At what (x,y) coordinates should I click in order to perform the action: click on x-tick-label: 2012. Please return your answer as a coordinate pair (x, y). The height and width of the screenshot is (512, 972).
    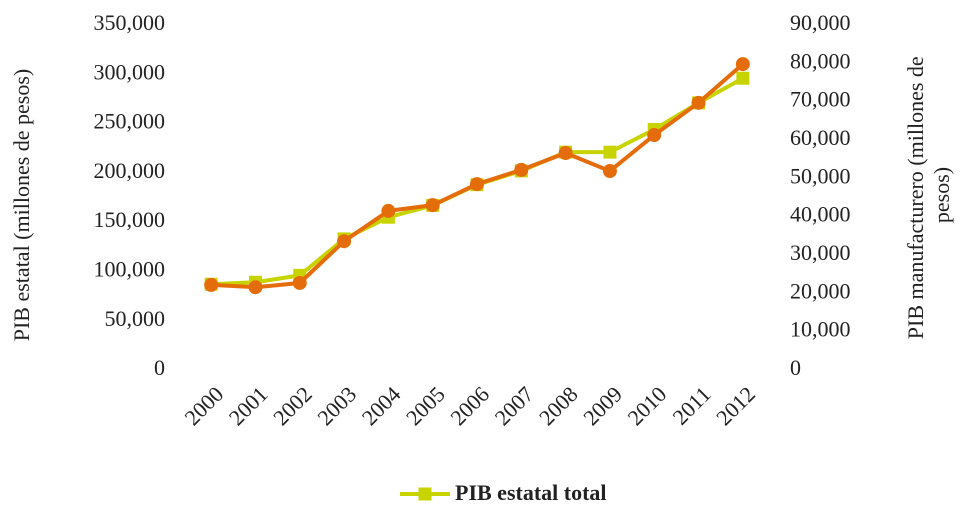
    Looking at the image, I should click on (735, 405).